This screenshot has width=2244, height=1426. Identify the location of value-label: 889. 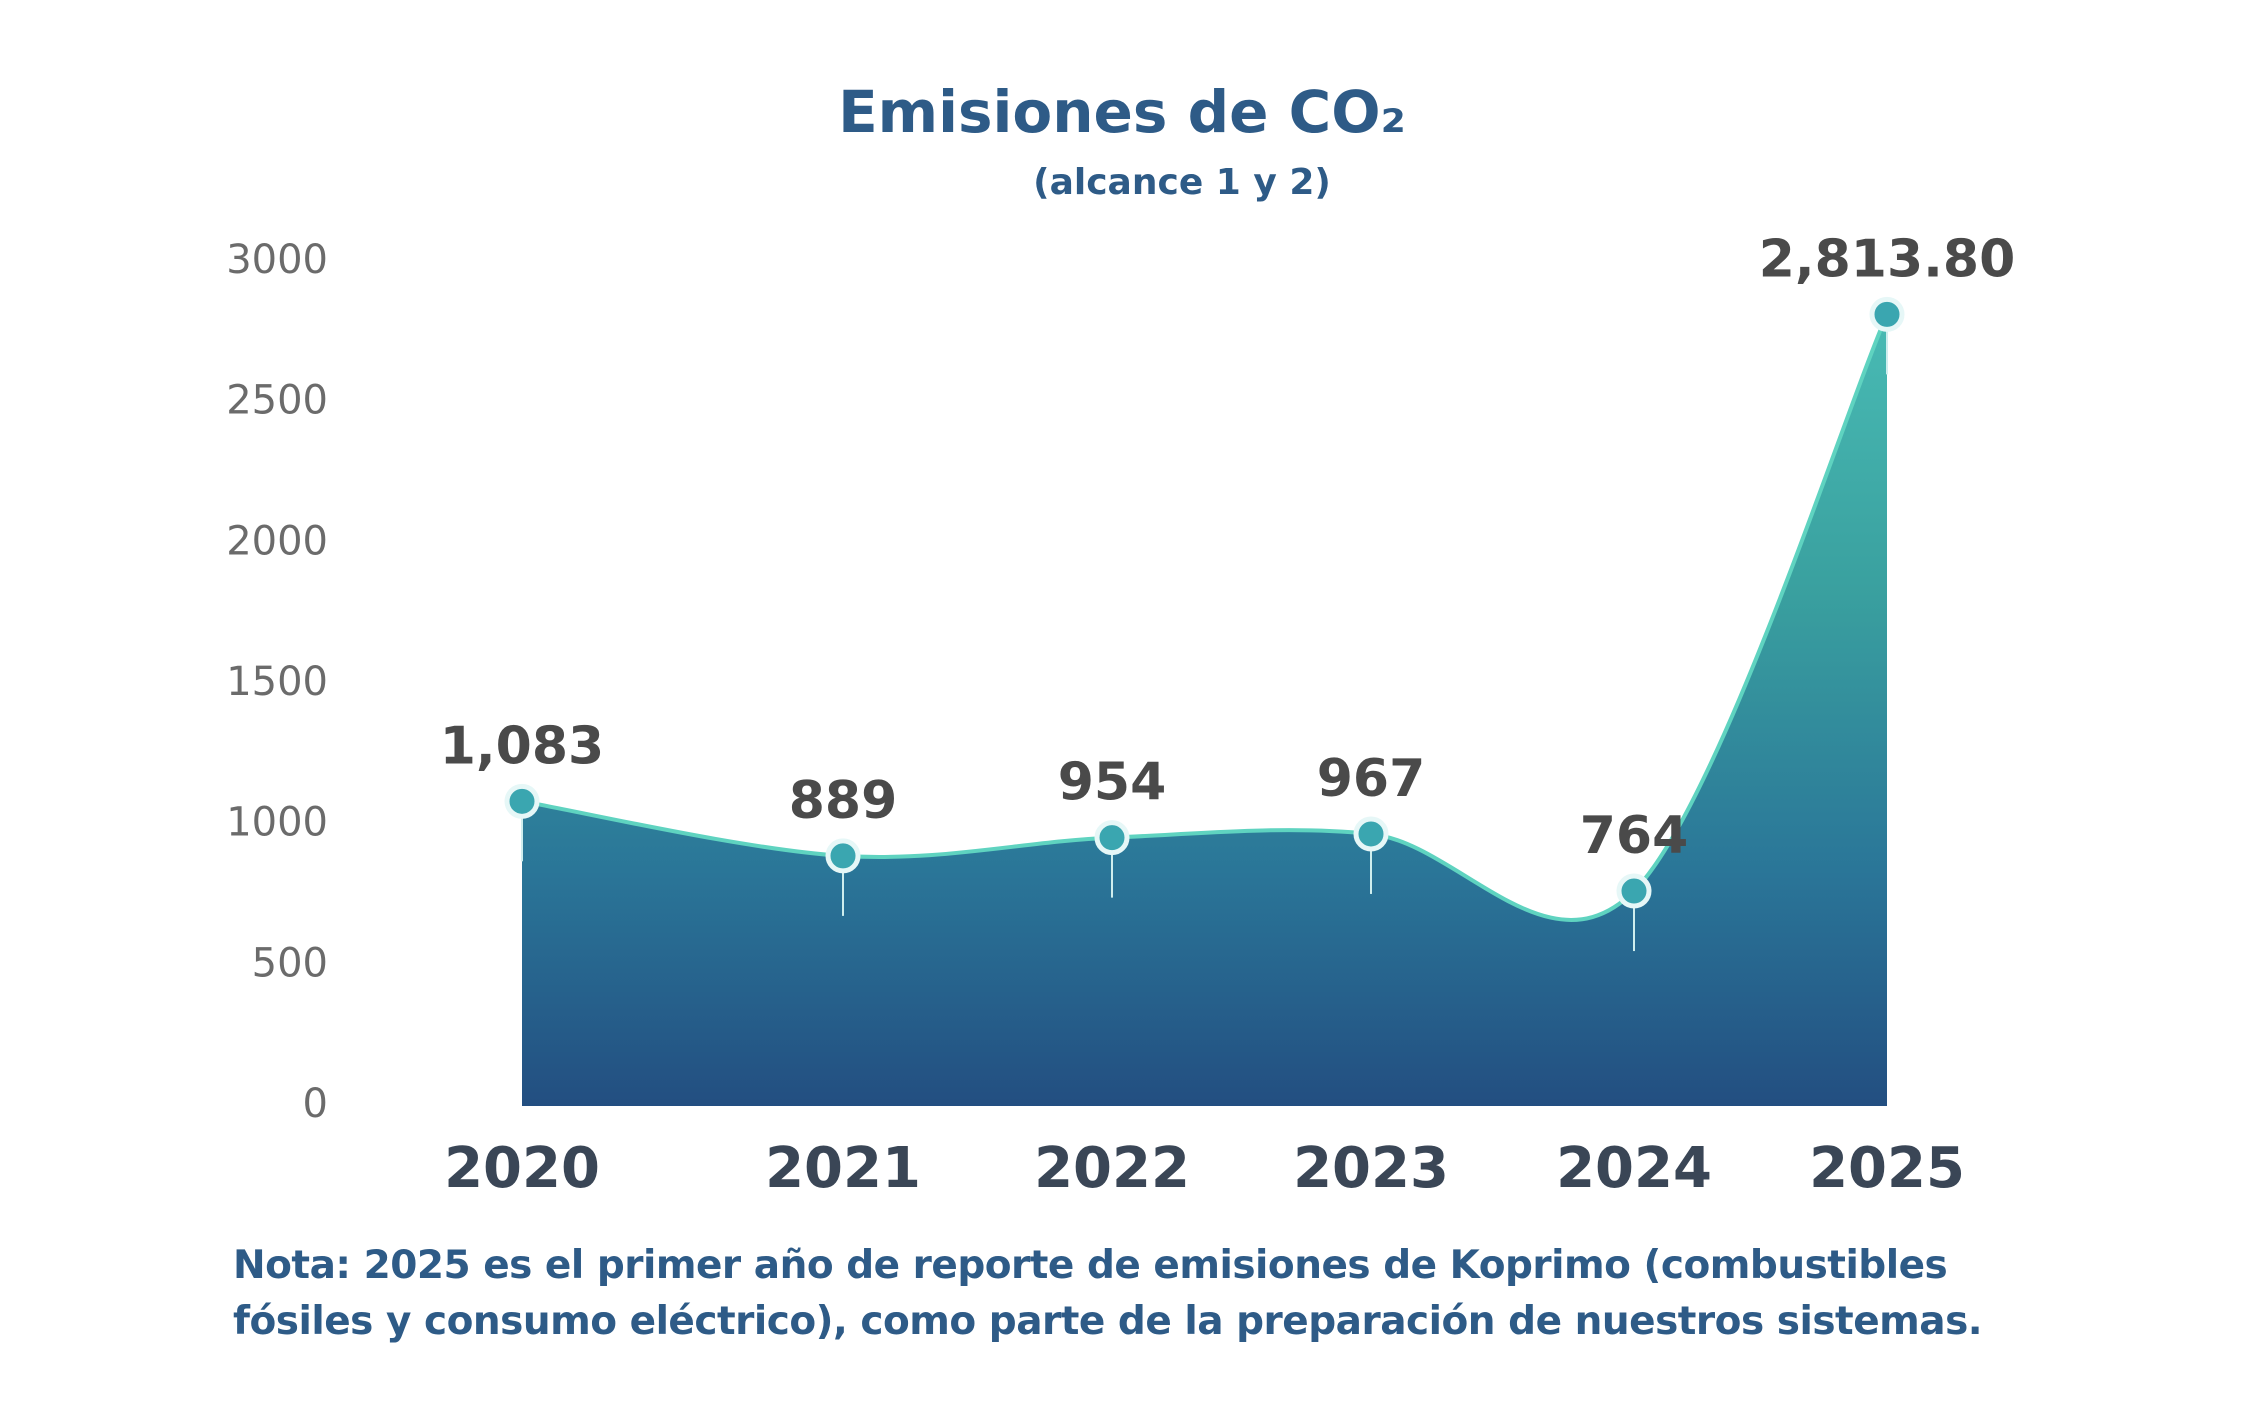
(843, 801).